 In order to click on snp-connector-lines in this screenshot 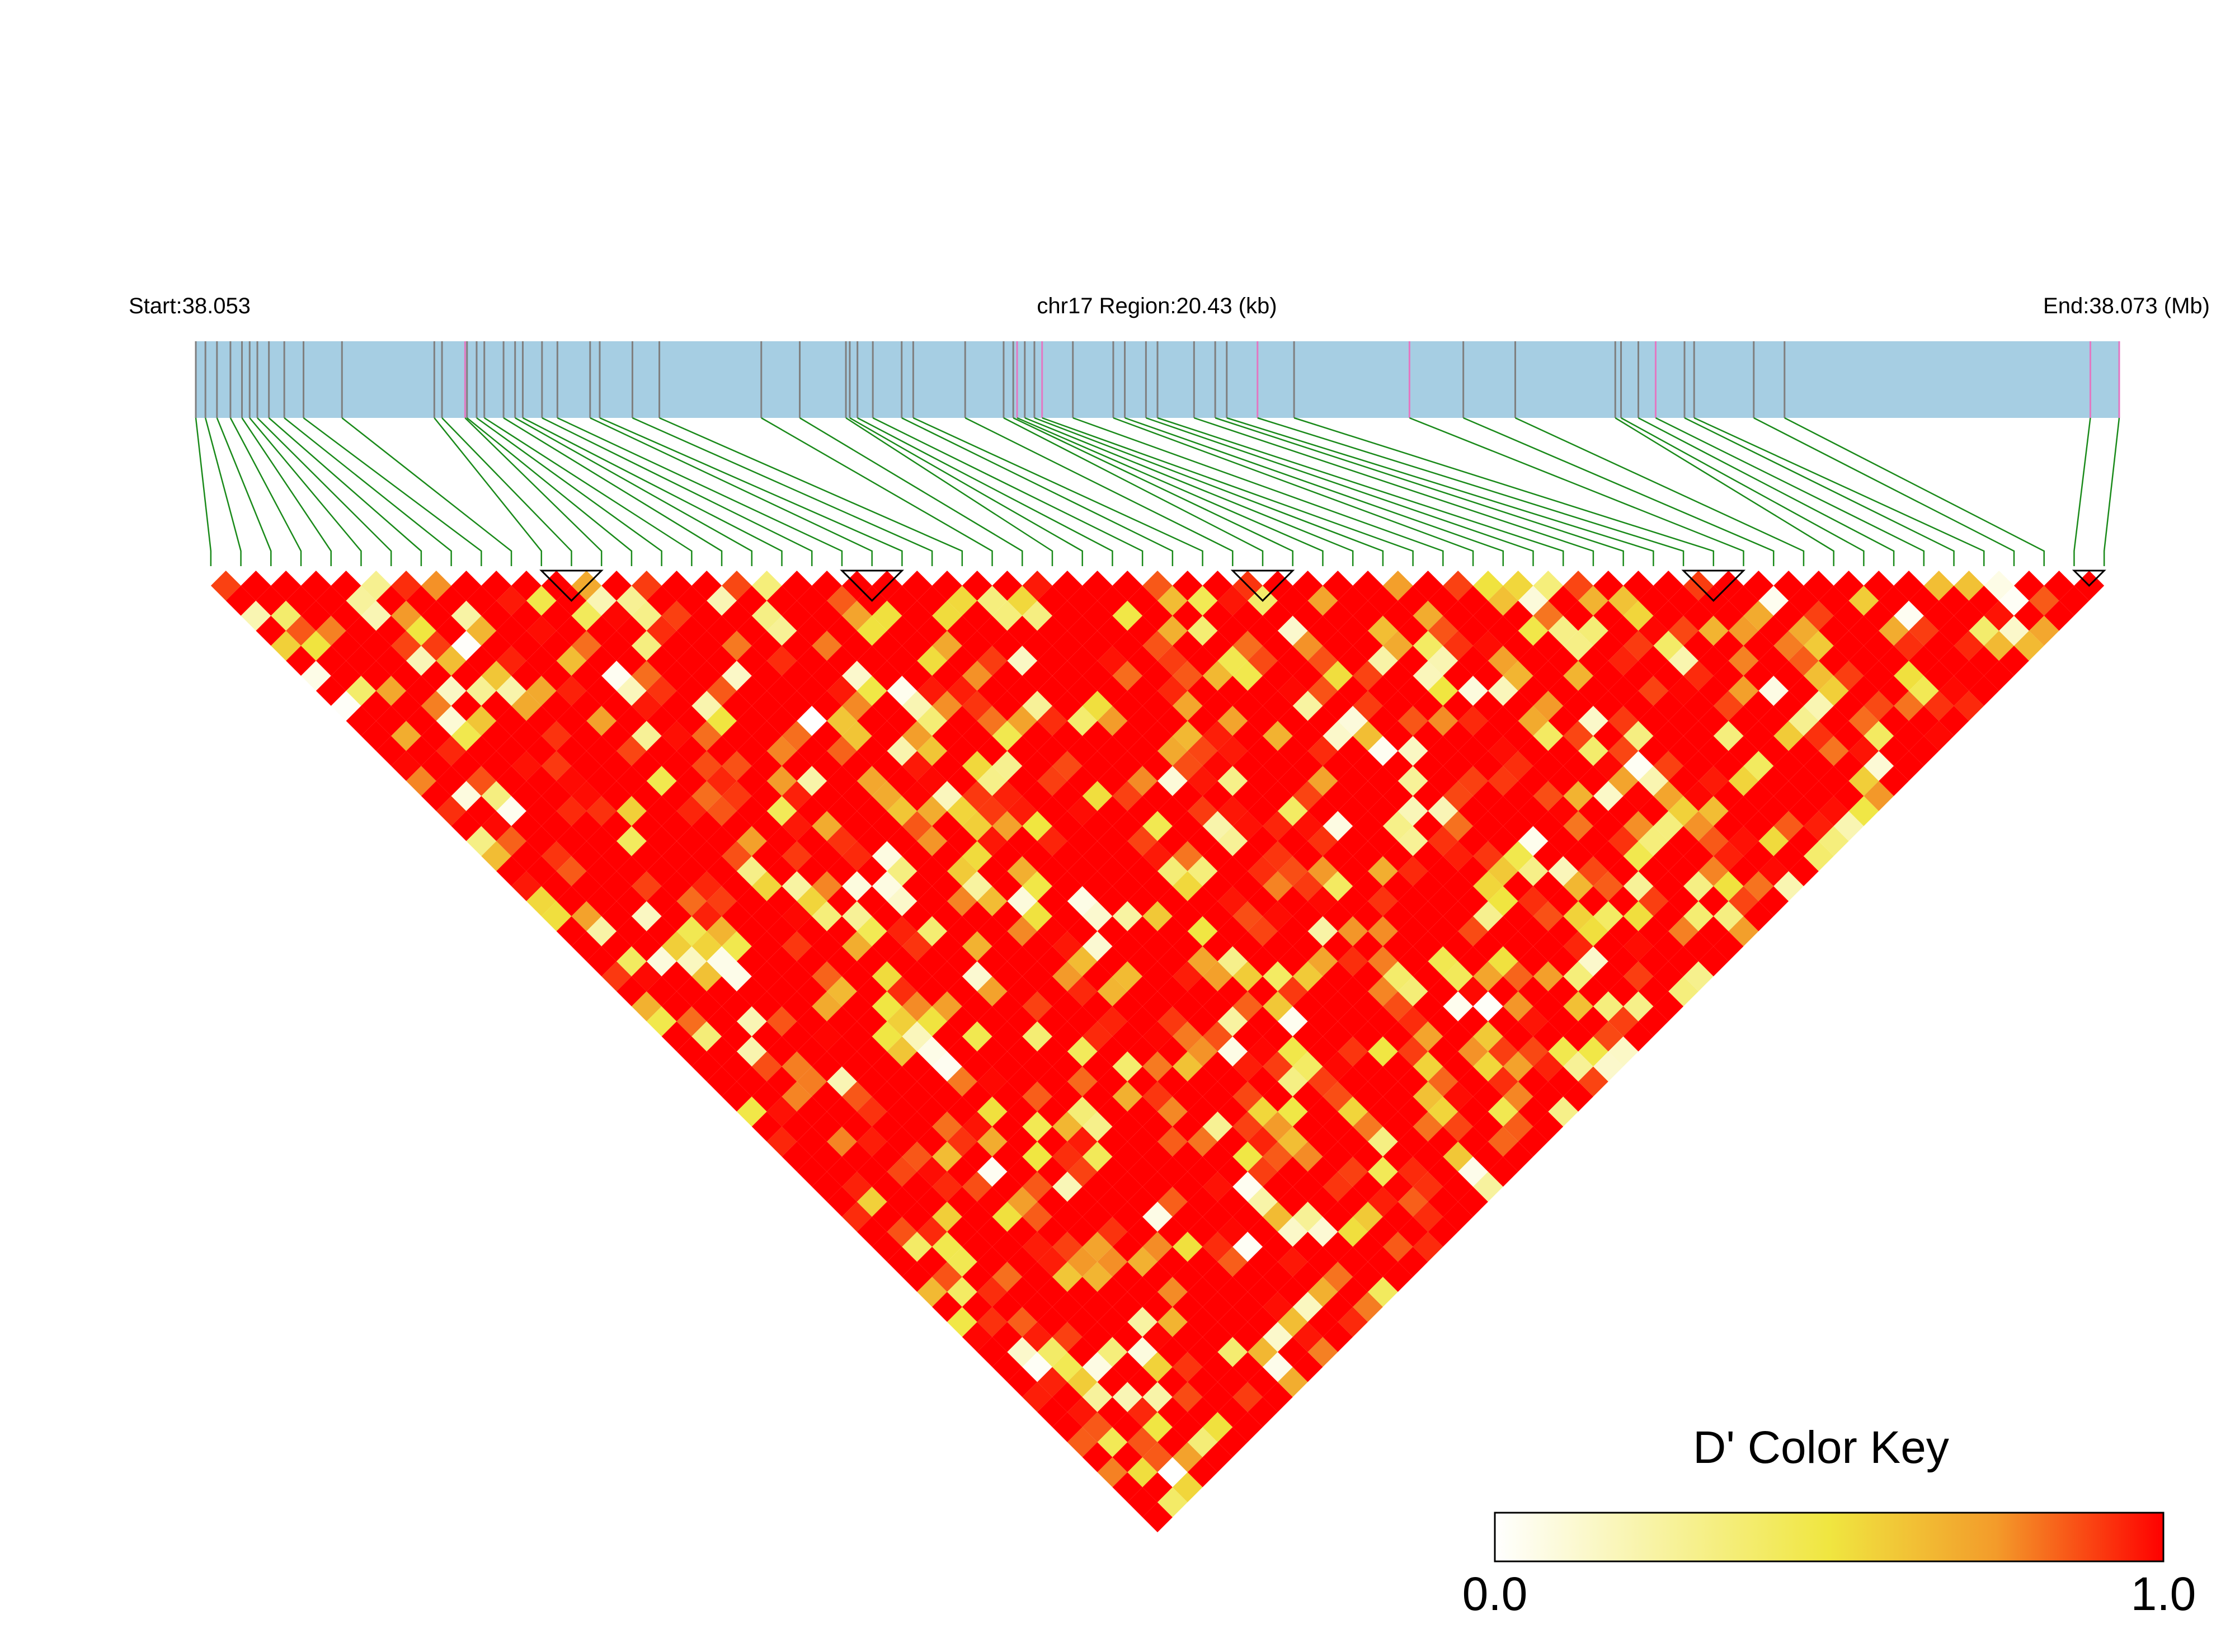, I will do `click(1157, 492)`.